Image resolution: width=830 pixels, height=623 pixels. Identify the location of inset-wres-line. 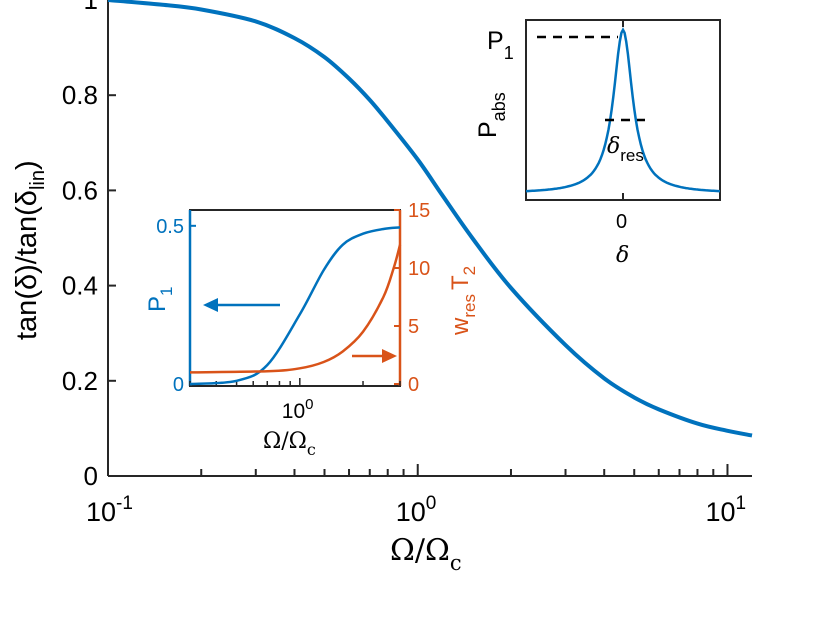
(295, 309).